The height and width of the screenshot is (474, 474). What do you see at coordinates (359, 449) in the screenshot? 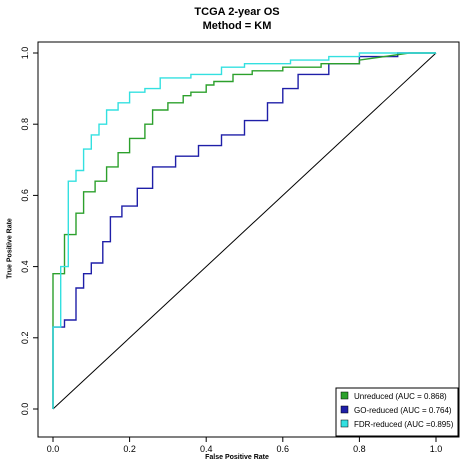
I see `x-tick-label: 0.8` at bounding box center [359, 449].